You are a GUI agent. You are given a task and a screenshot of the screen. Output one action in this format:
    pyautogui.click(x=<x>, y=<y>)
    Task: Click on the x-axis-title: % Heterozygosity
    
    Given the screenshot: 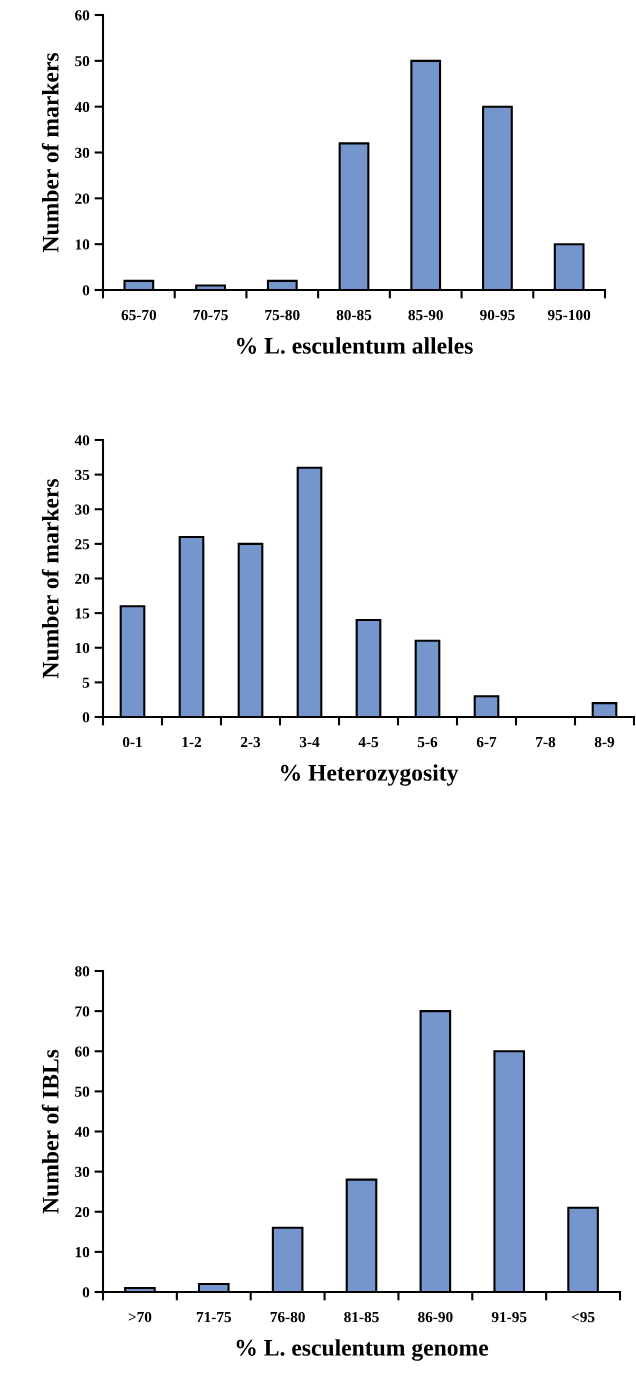 What is the action you would take?
    pyautogui.click(x=369, y=775)
    